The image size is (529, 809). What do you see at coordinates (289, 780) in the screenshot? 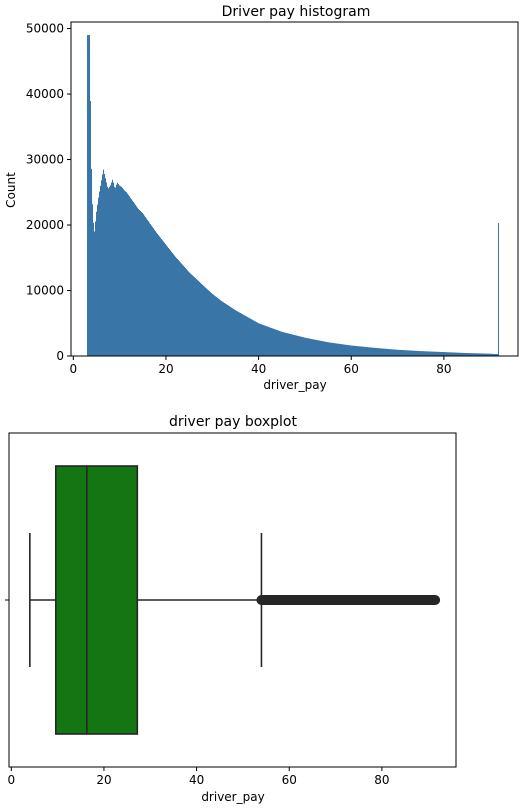
I see `boxplot-x-tick-label: 60` at bounding box center [289, 780].